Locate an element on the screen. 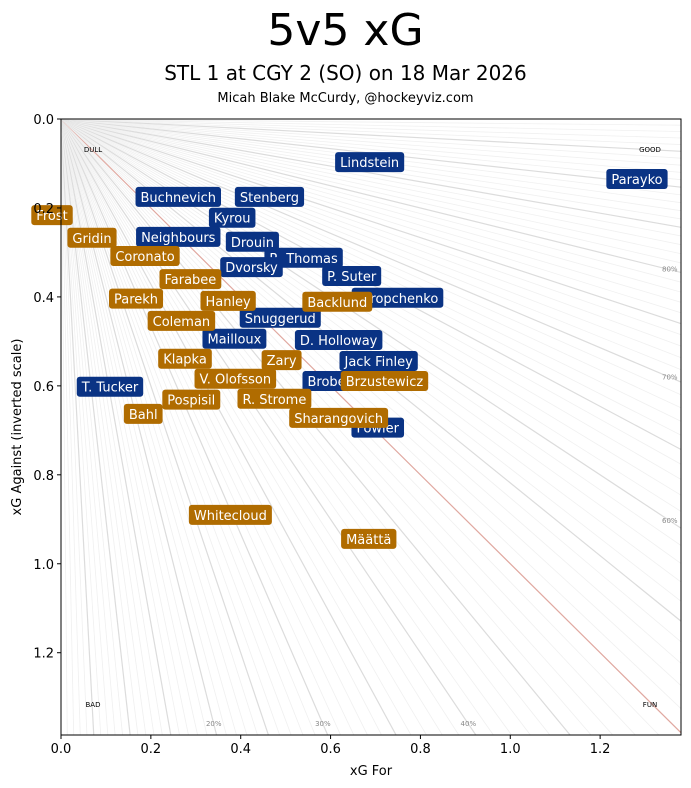 This screenshot has height=788, width=691. player-label: Määttä is located at coordinates (369, 538).